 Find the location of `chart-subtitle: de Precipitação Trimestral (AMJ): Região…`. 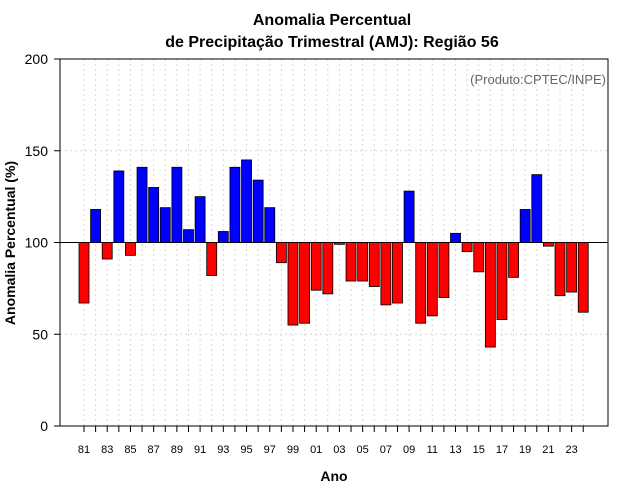

chart-subtitle: de Precipitação Trimestral (AMJ): Região… is located at coordinates (332, 42).